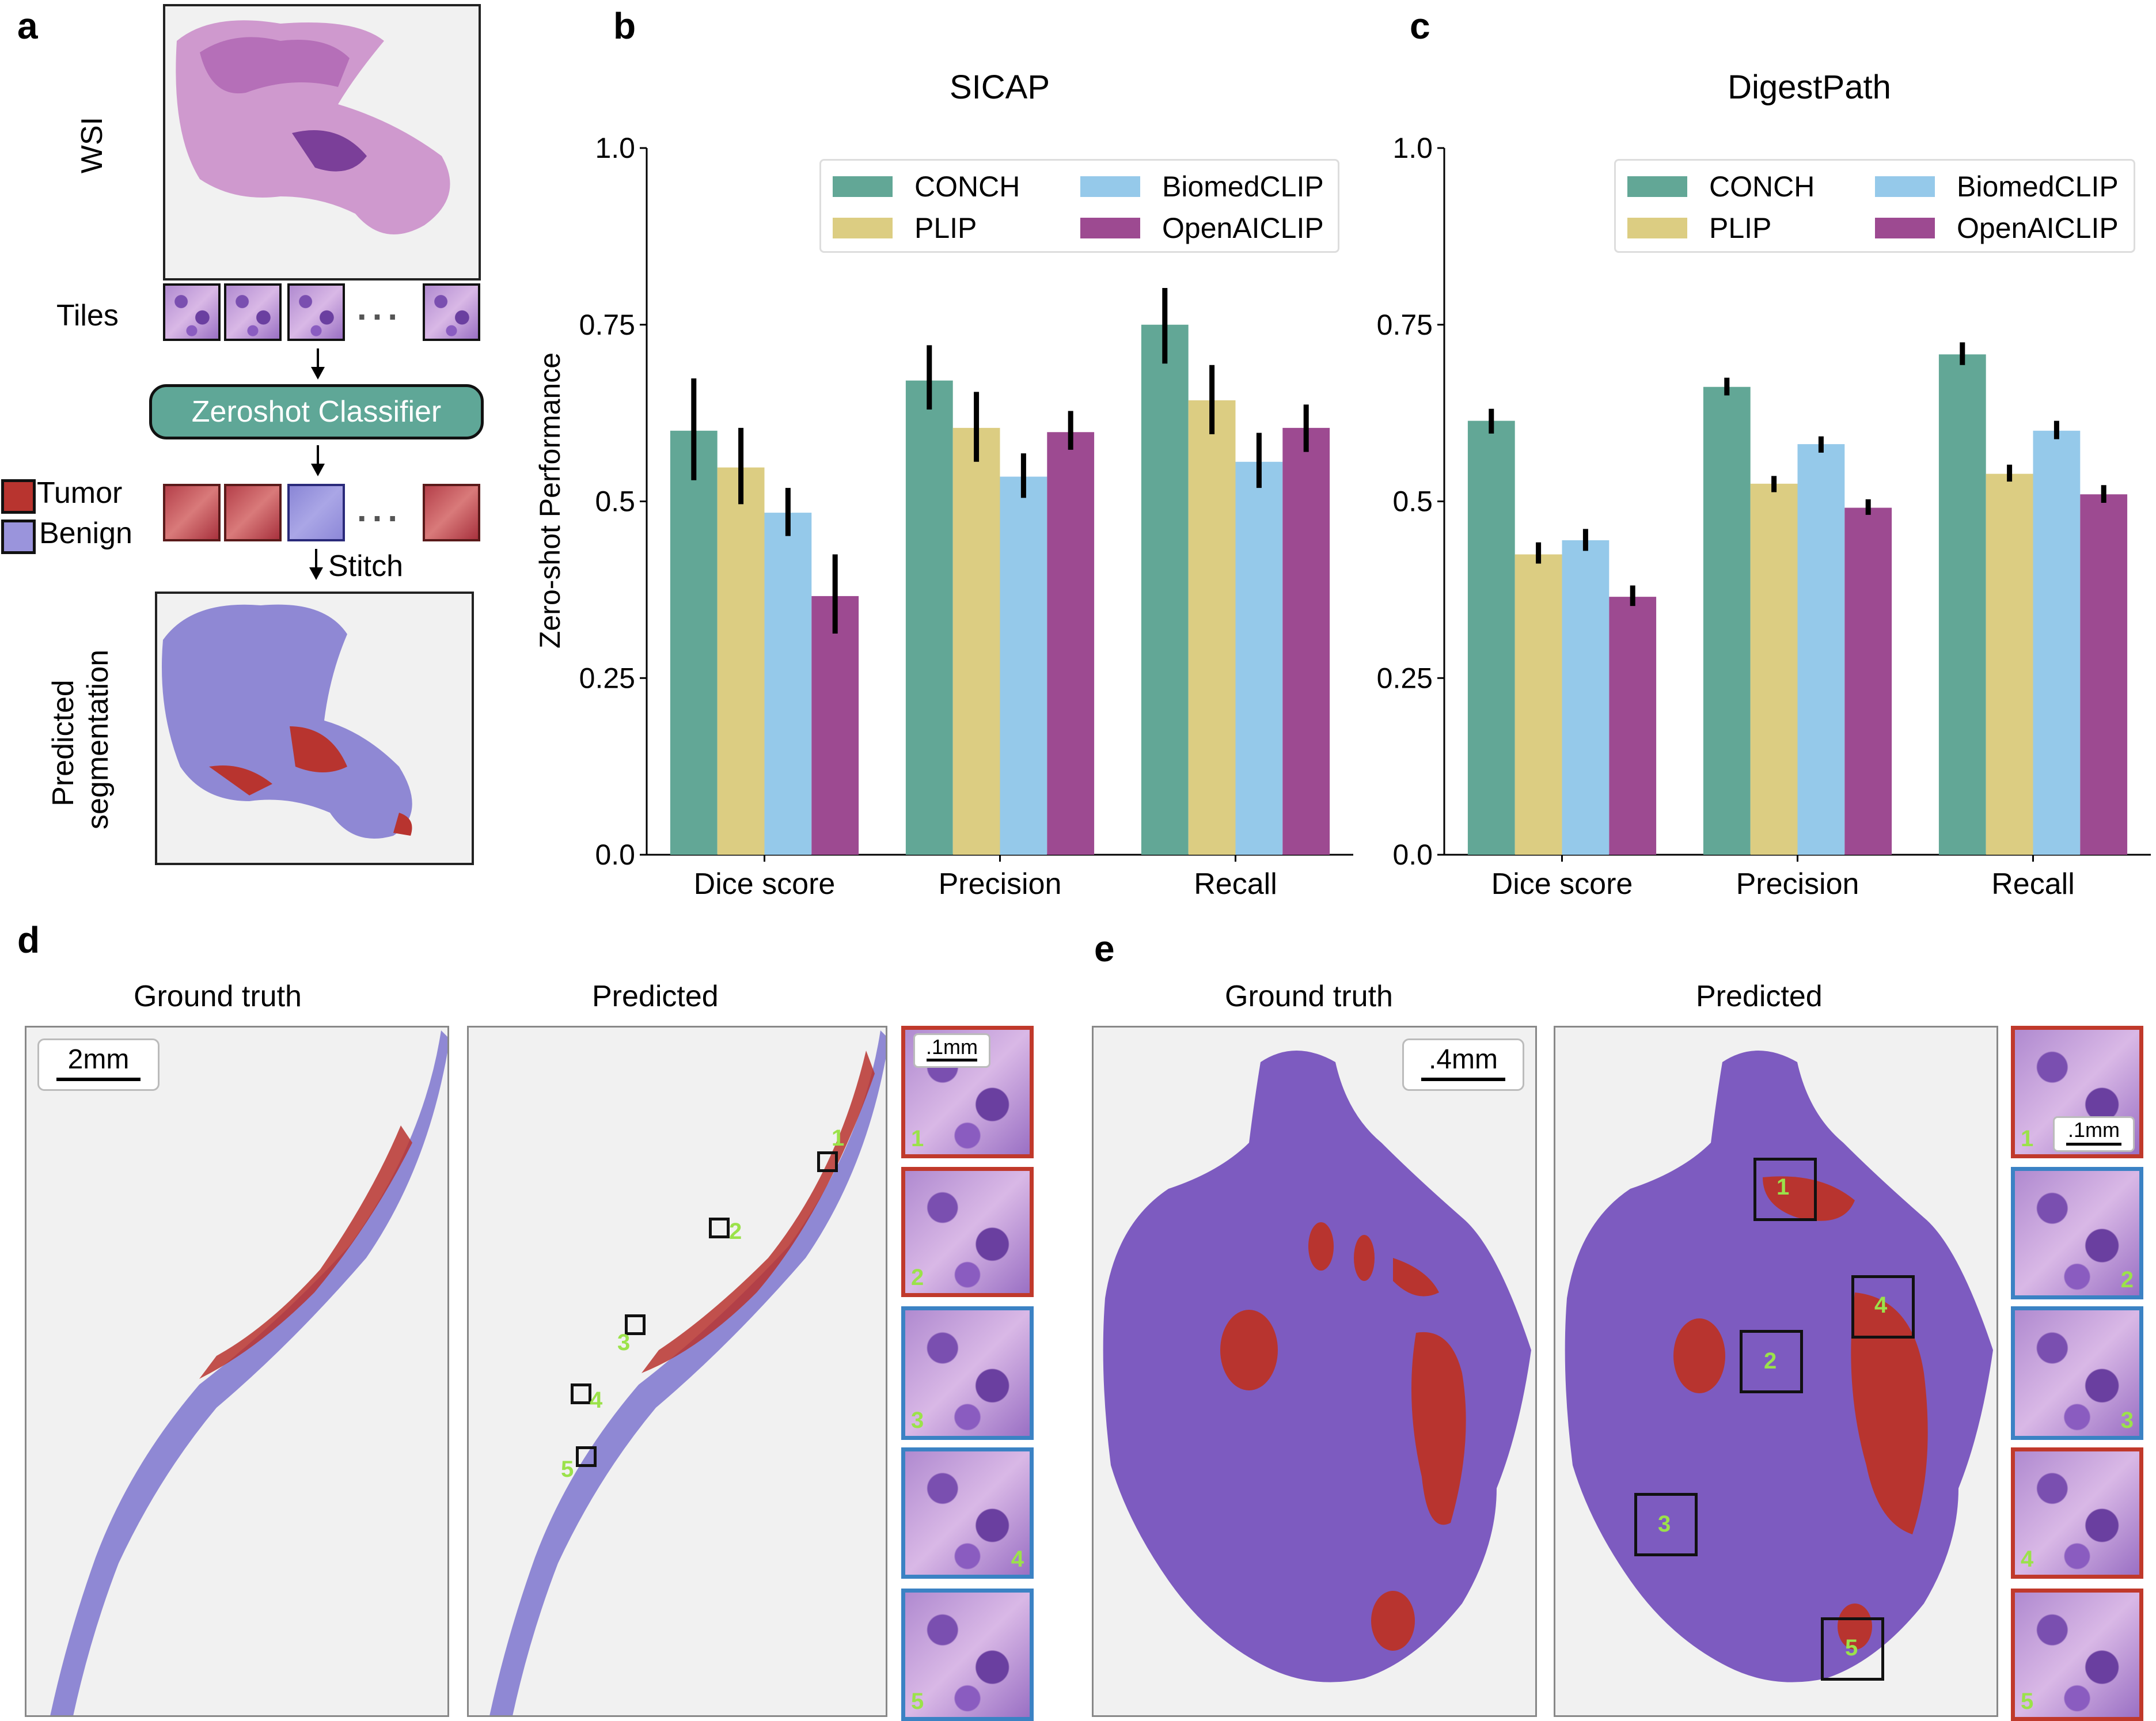 The height and width of the screenshot is (1721, 2156). Describe the element at coordinates (98, 1064) in the screenshot. I see `panel-d-scale-bar: 2mm` at that location.